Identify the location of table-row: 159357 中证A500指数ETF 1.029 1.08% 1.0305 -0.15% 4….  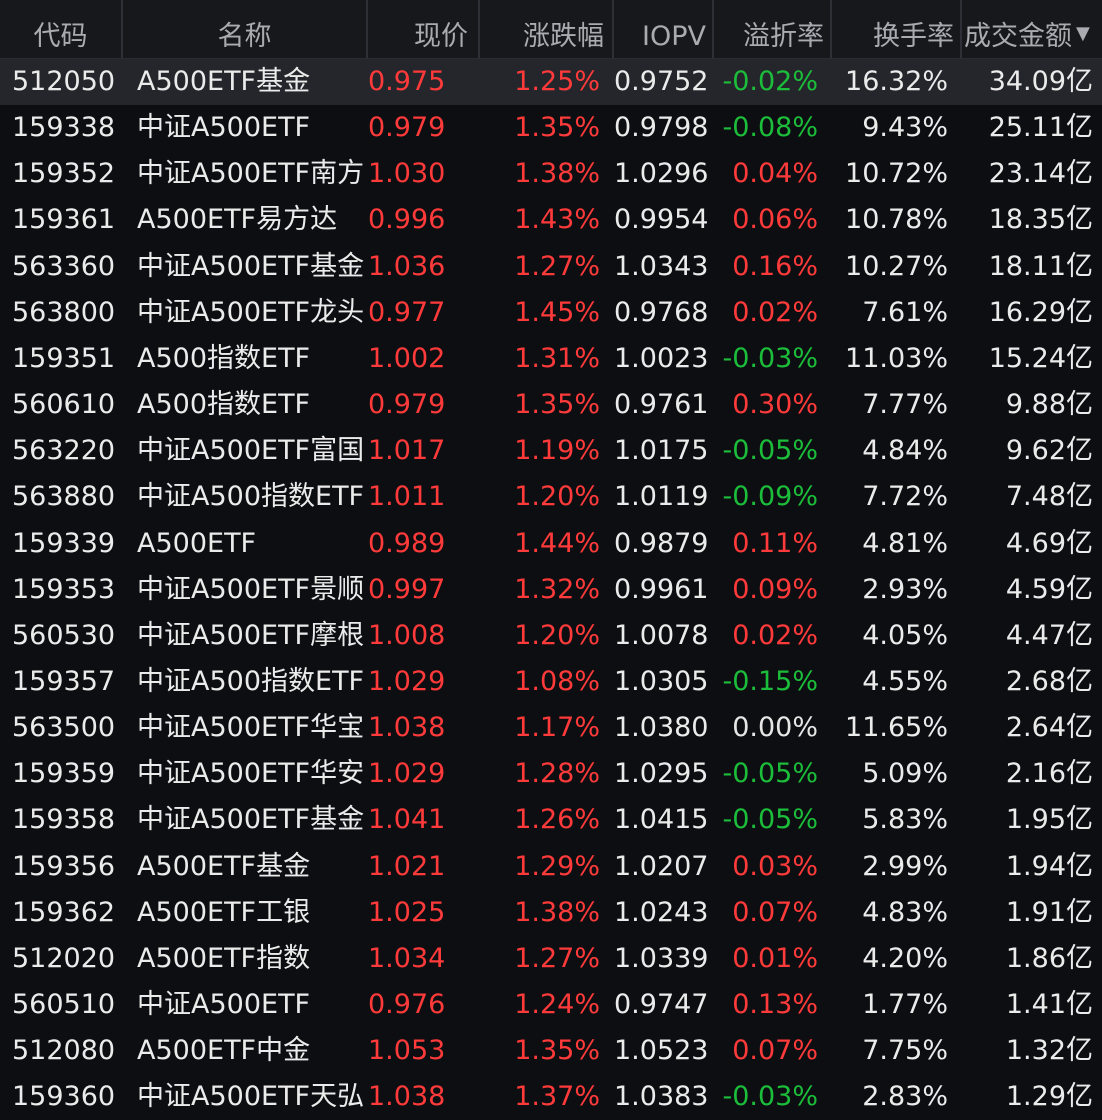
(551, 682).